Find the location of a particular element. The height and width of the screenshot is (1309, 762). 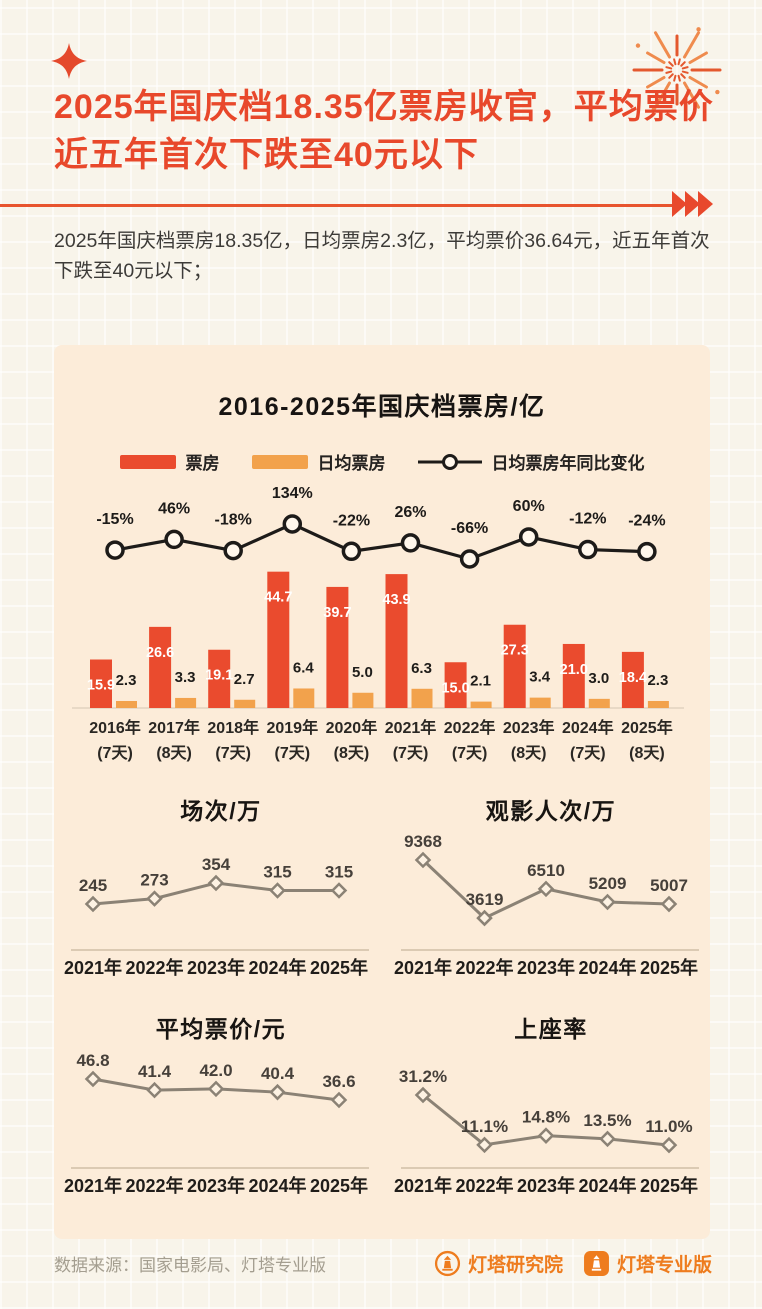

point-value-label: 36.6 is located at coordinates (338, 1081).